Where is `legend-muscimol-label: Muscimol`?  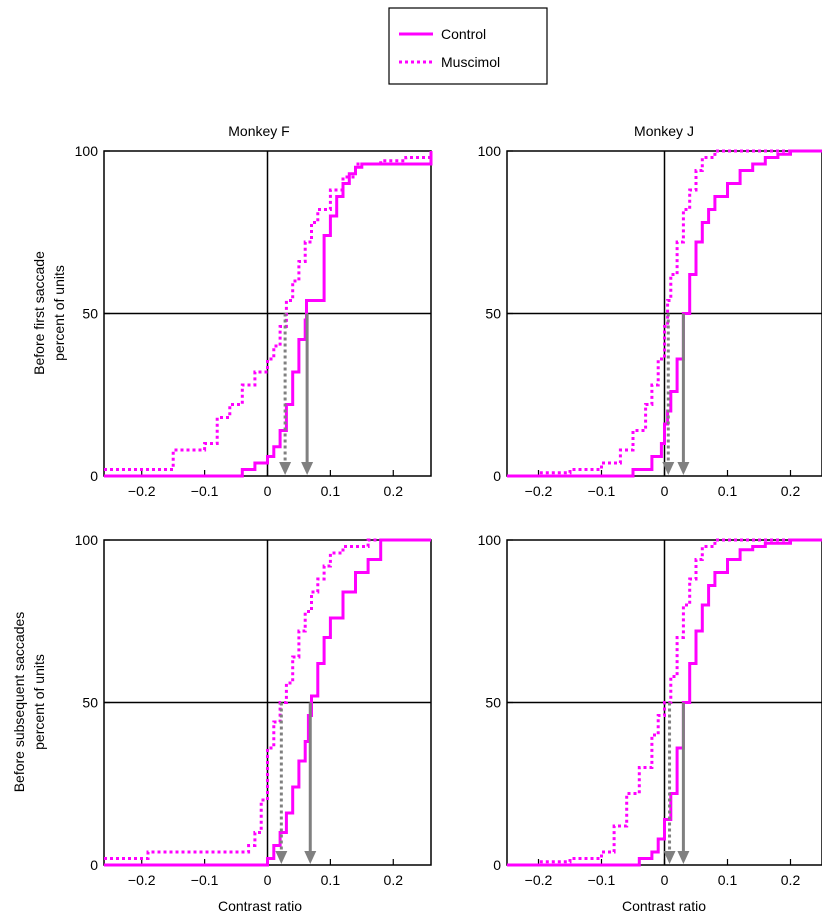 legend-muscimol-label: Muscimol is located at coordinates (470, 62).